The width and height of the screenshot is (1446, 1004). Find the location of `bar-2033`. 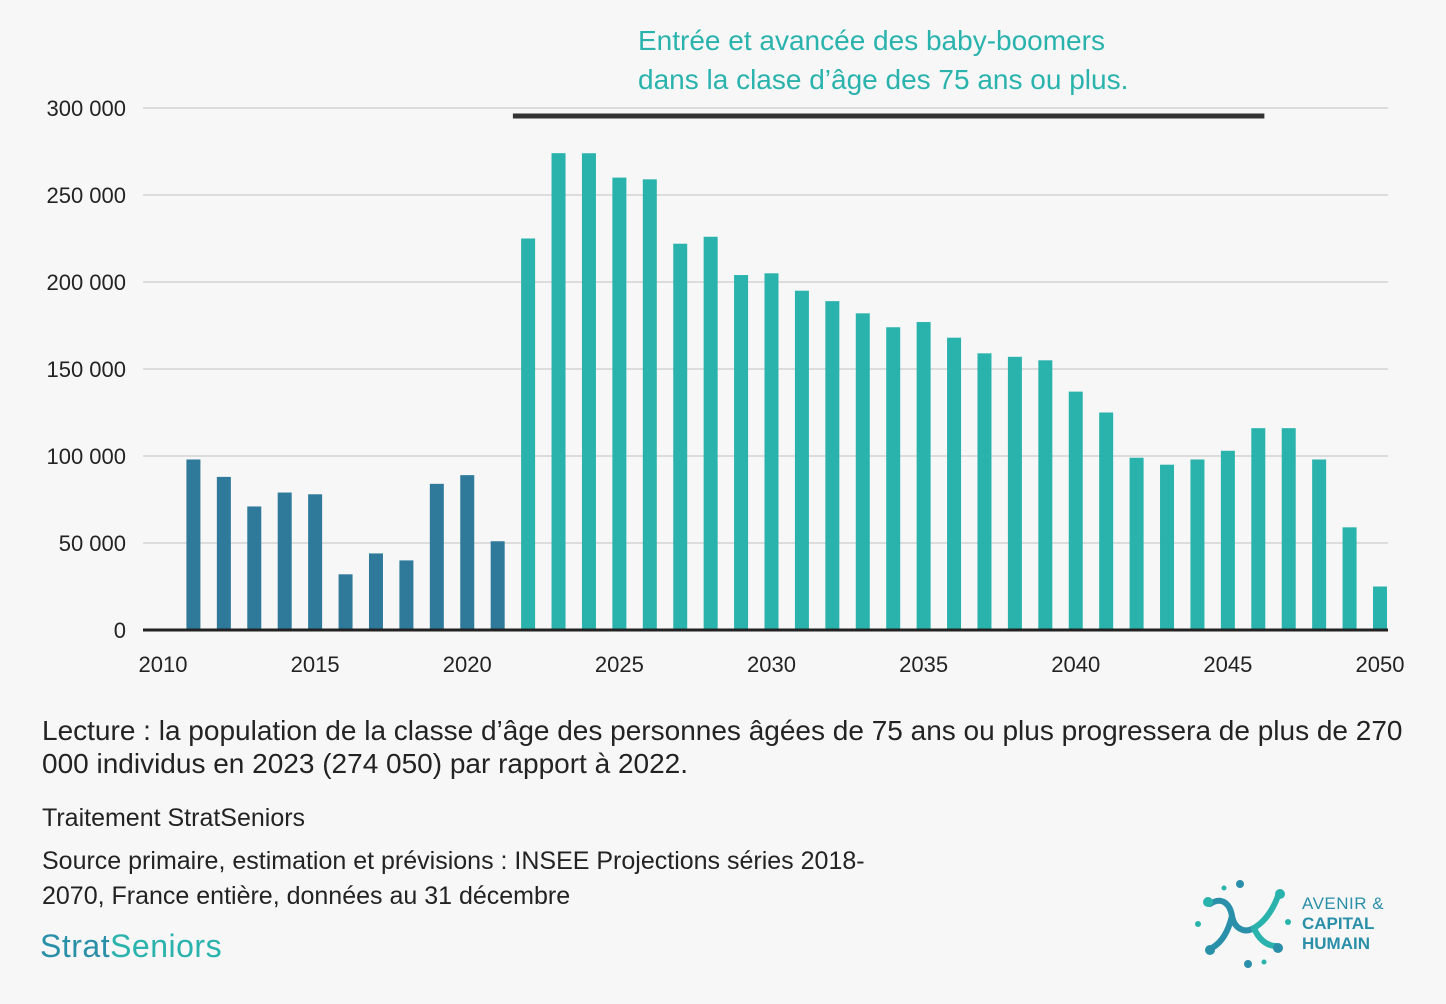

bar-2033 is located at coordinates (862, 471).